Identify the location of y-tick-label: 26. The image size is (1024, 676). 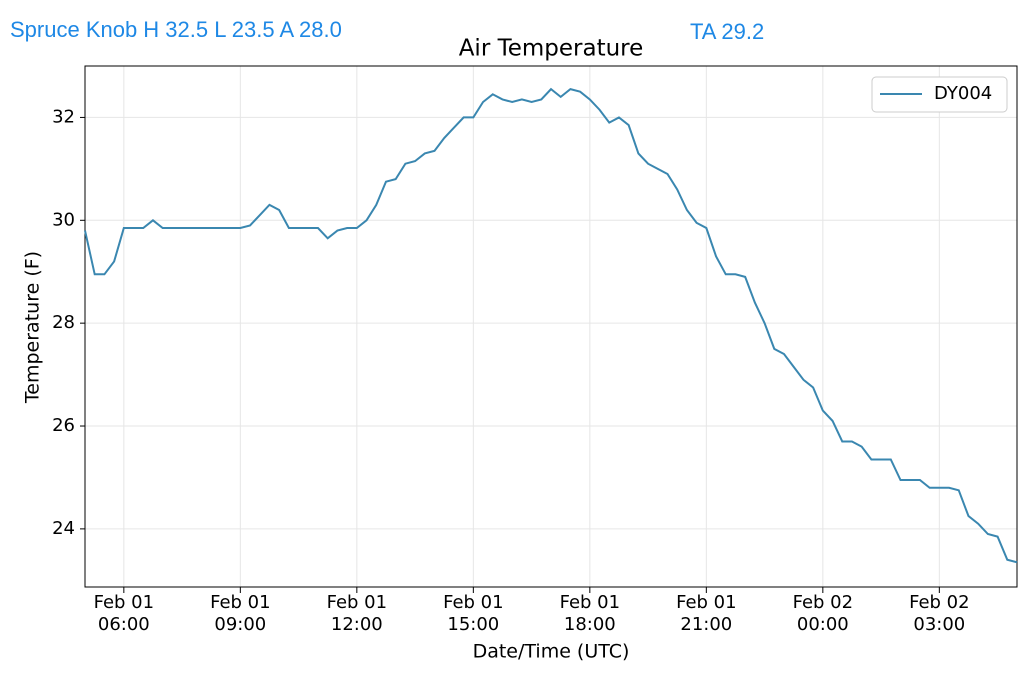
(63, 425).